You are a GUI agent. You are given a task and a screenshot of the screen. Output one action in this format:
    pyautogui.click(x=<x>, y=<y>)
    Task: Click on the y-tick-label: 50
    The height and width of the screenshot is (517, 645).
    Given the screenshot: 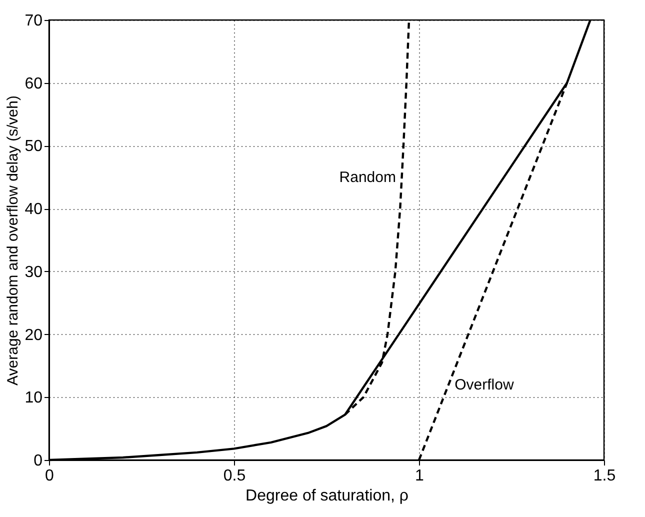 What is the action you would take?
    pyautogui.click(x=33, y=147)
    